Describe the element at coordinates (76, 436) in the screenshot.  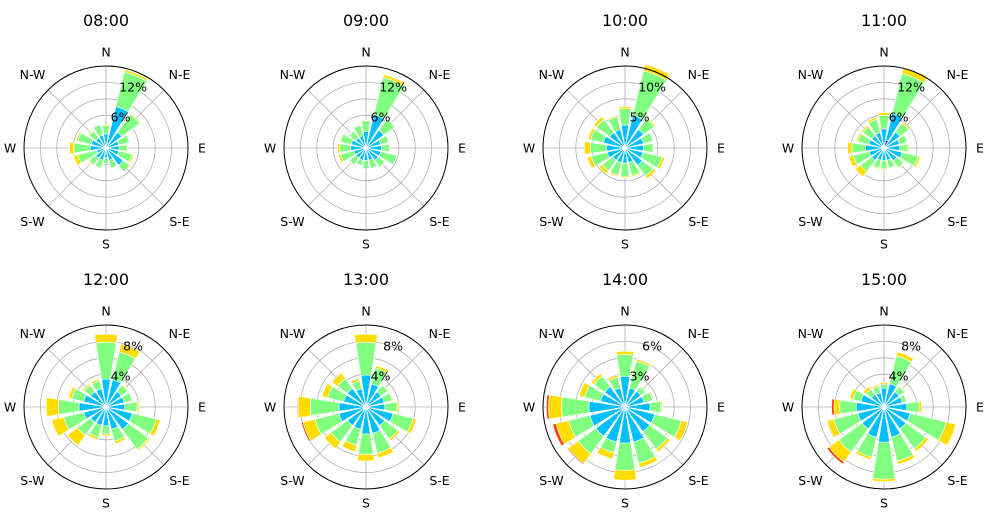
I see `bar-SW-bin3` at that location.